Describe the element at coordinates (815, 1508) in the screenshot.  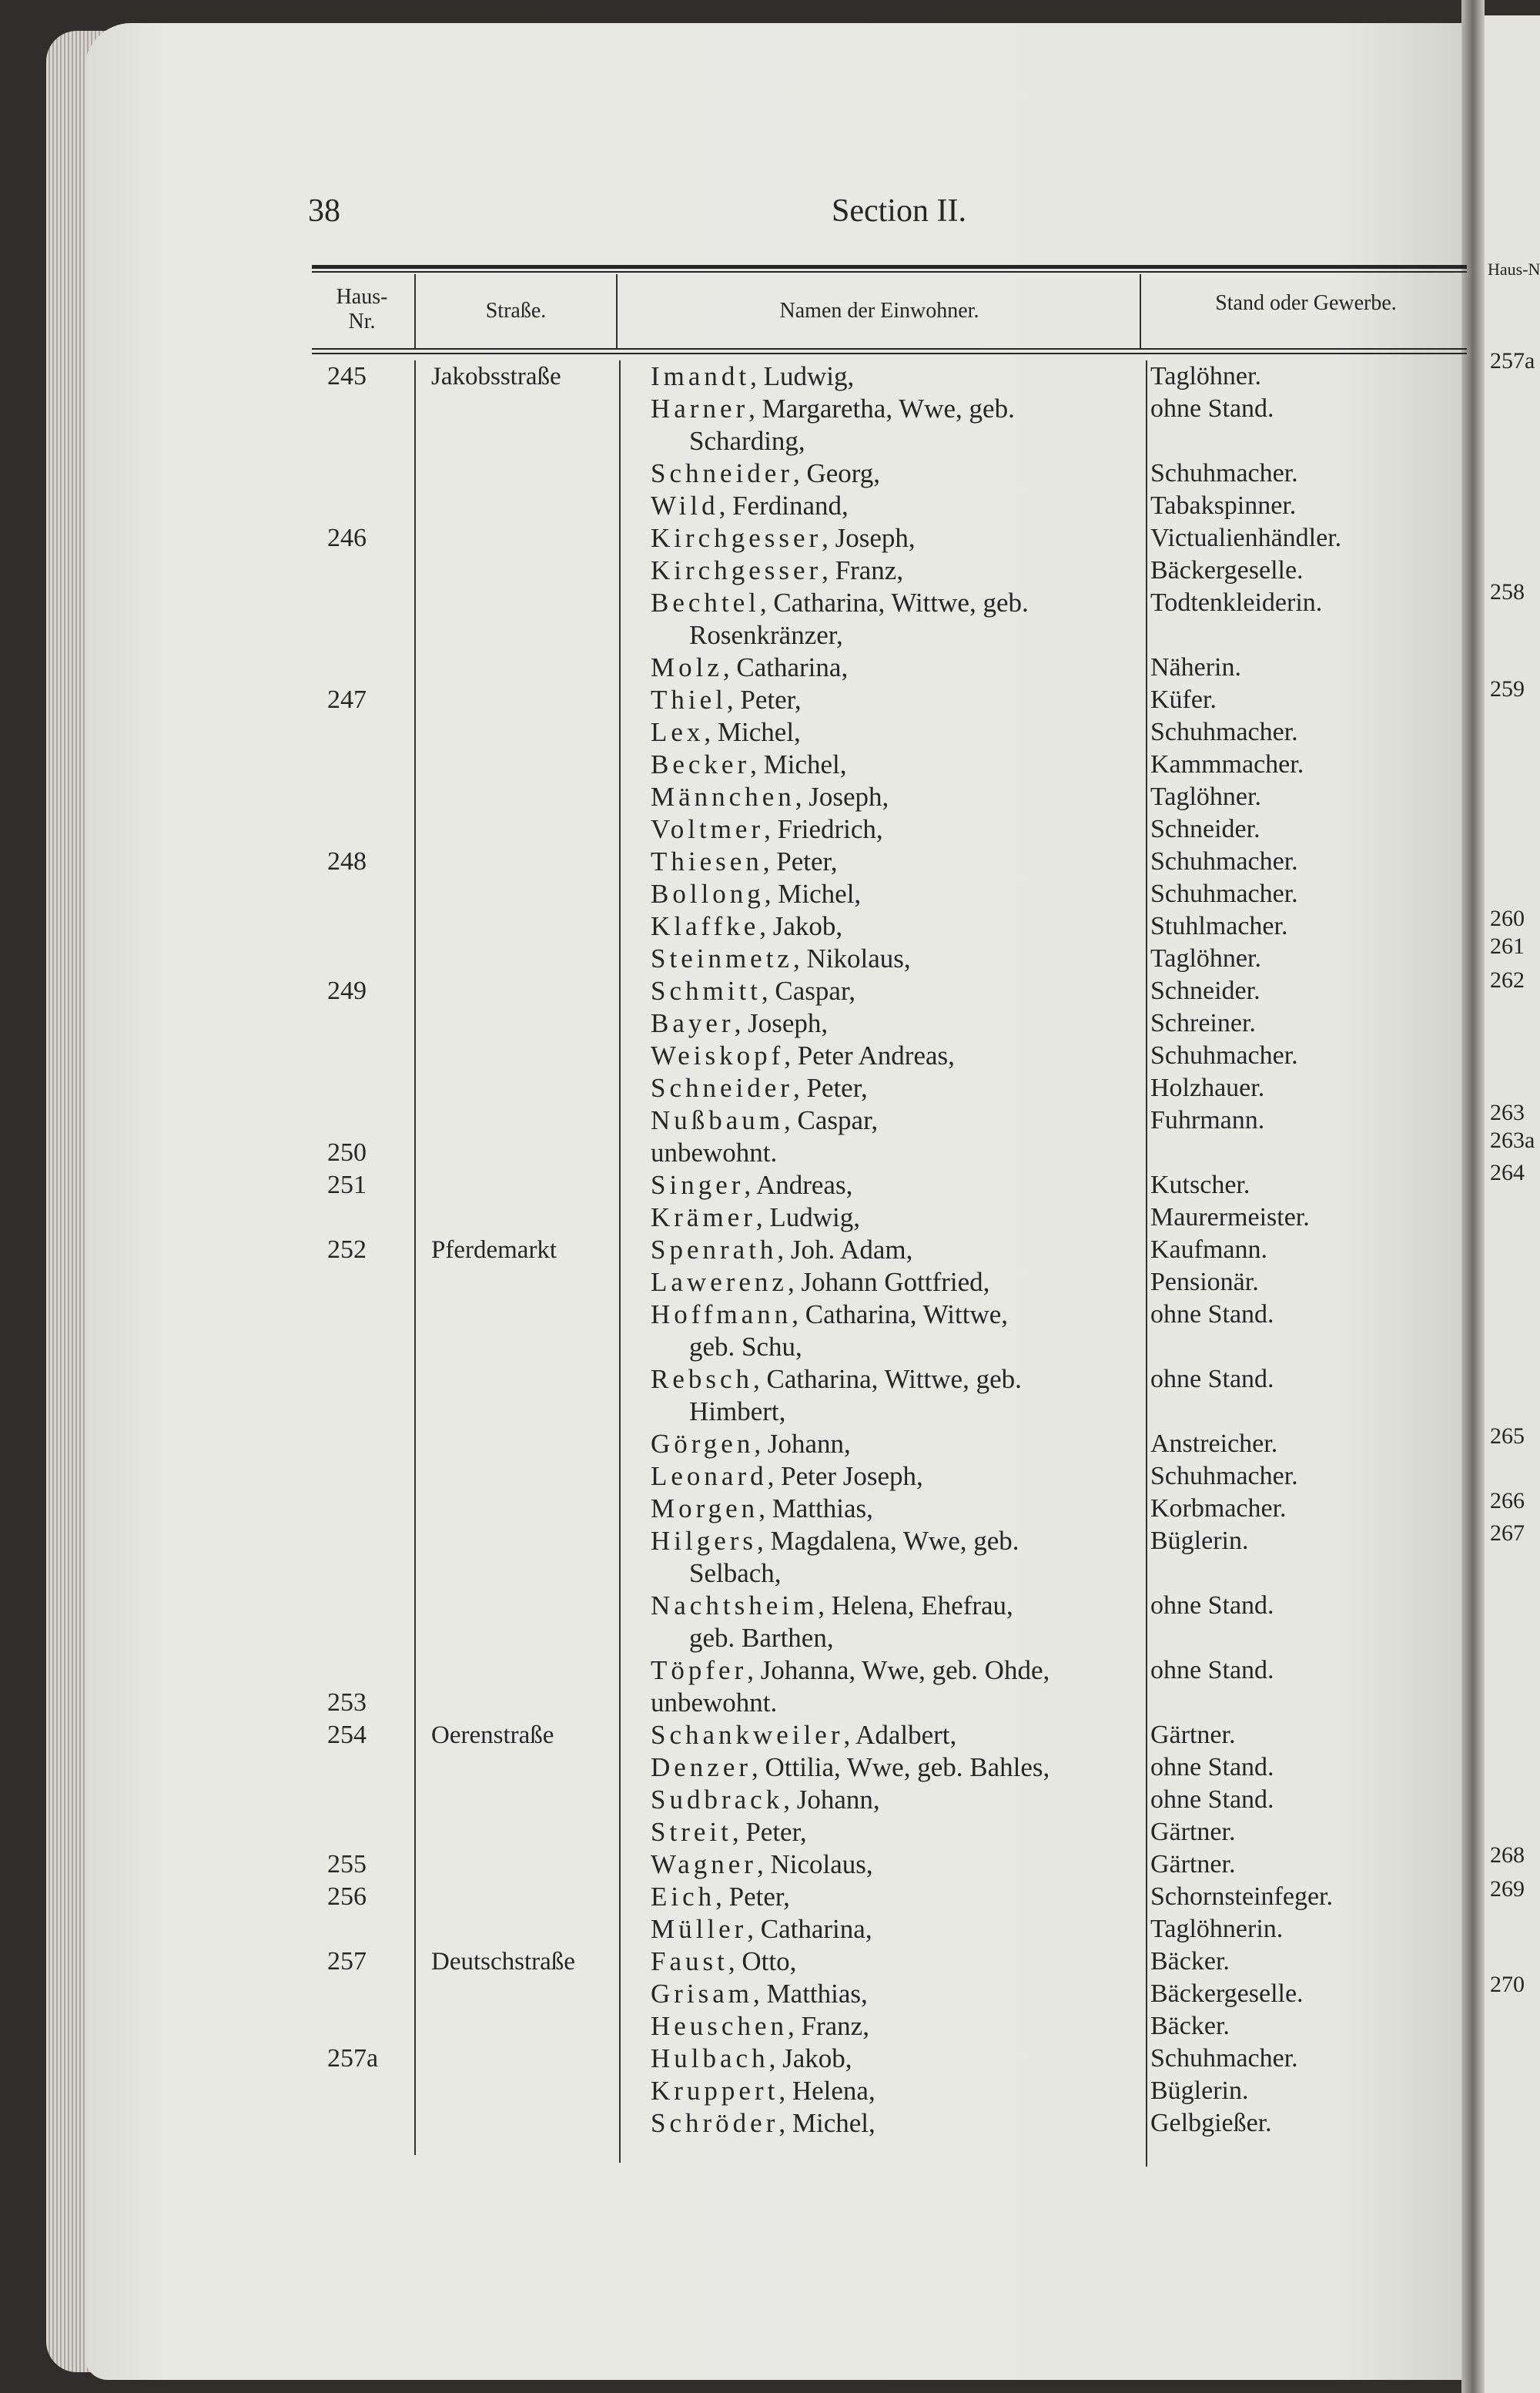
I see `given-names: , Matthias,` at that location.